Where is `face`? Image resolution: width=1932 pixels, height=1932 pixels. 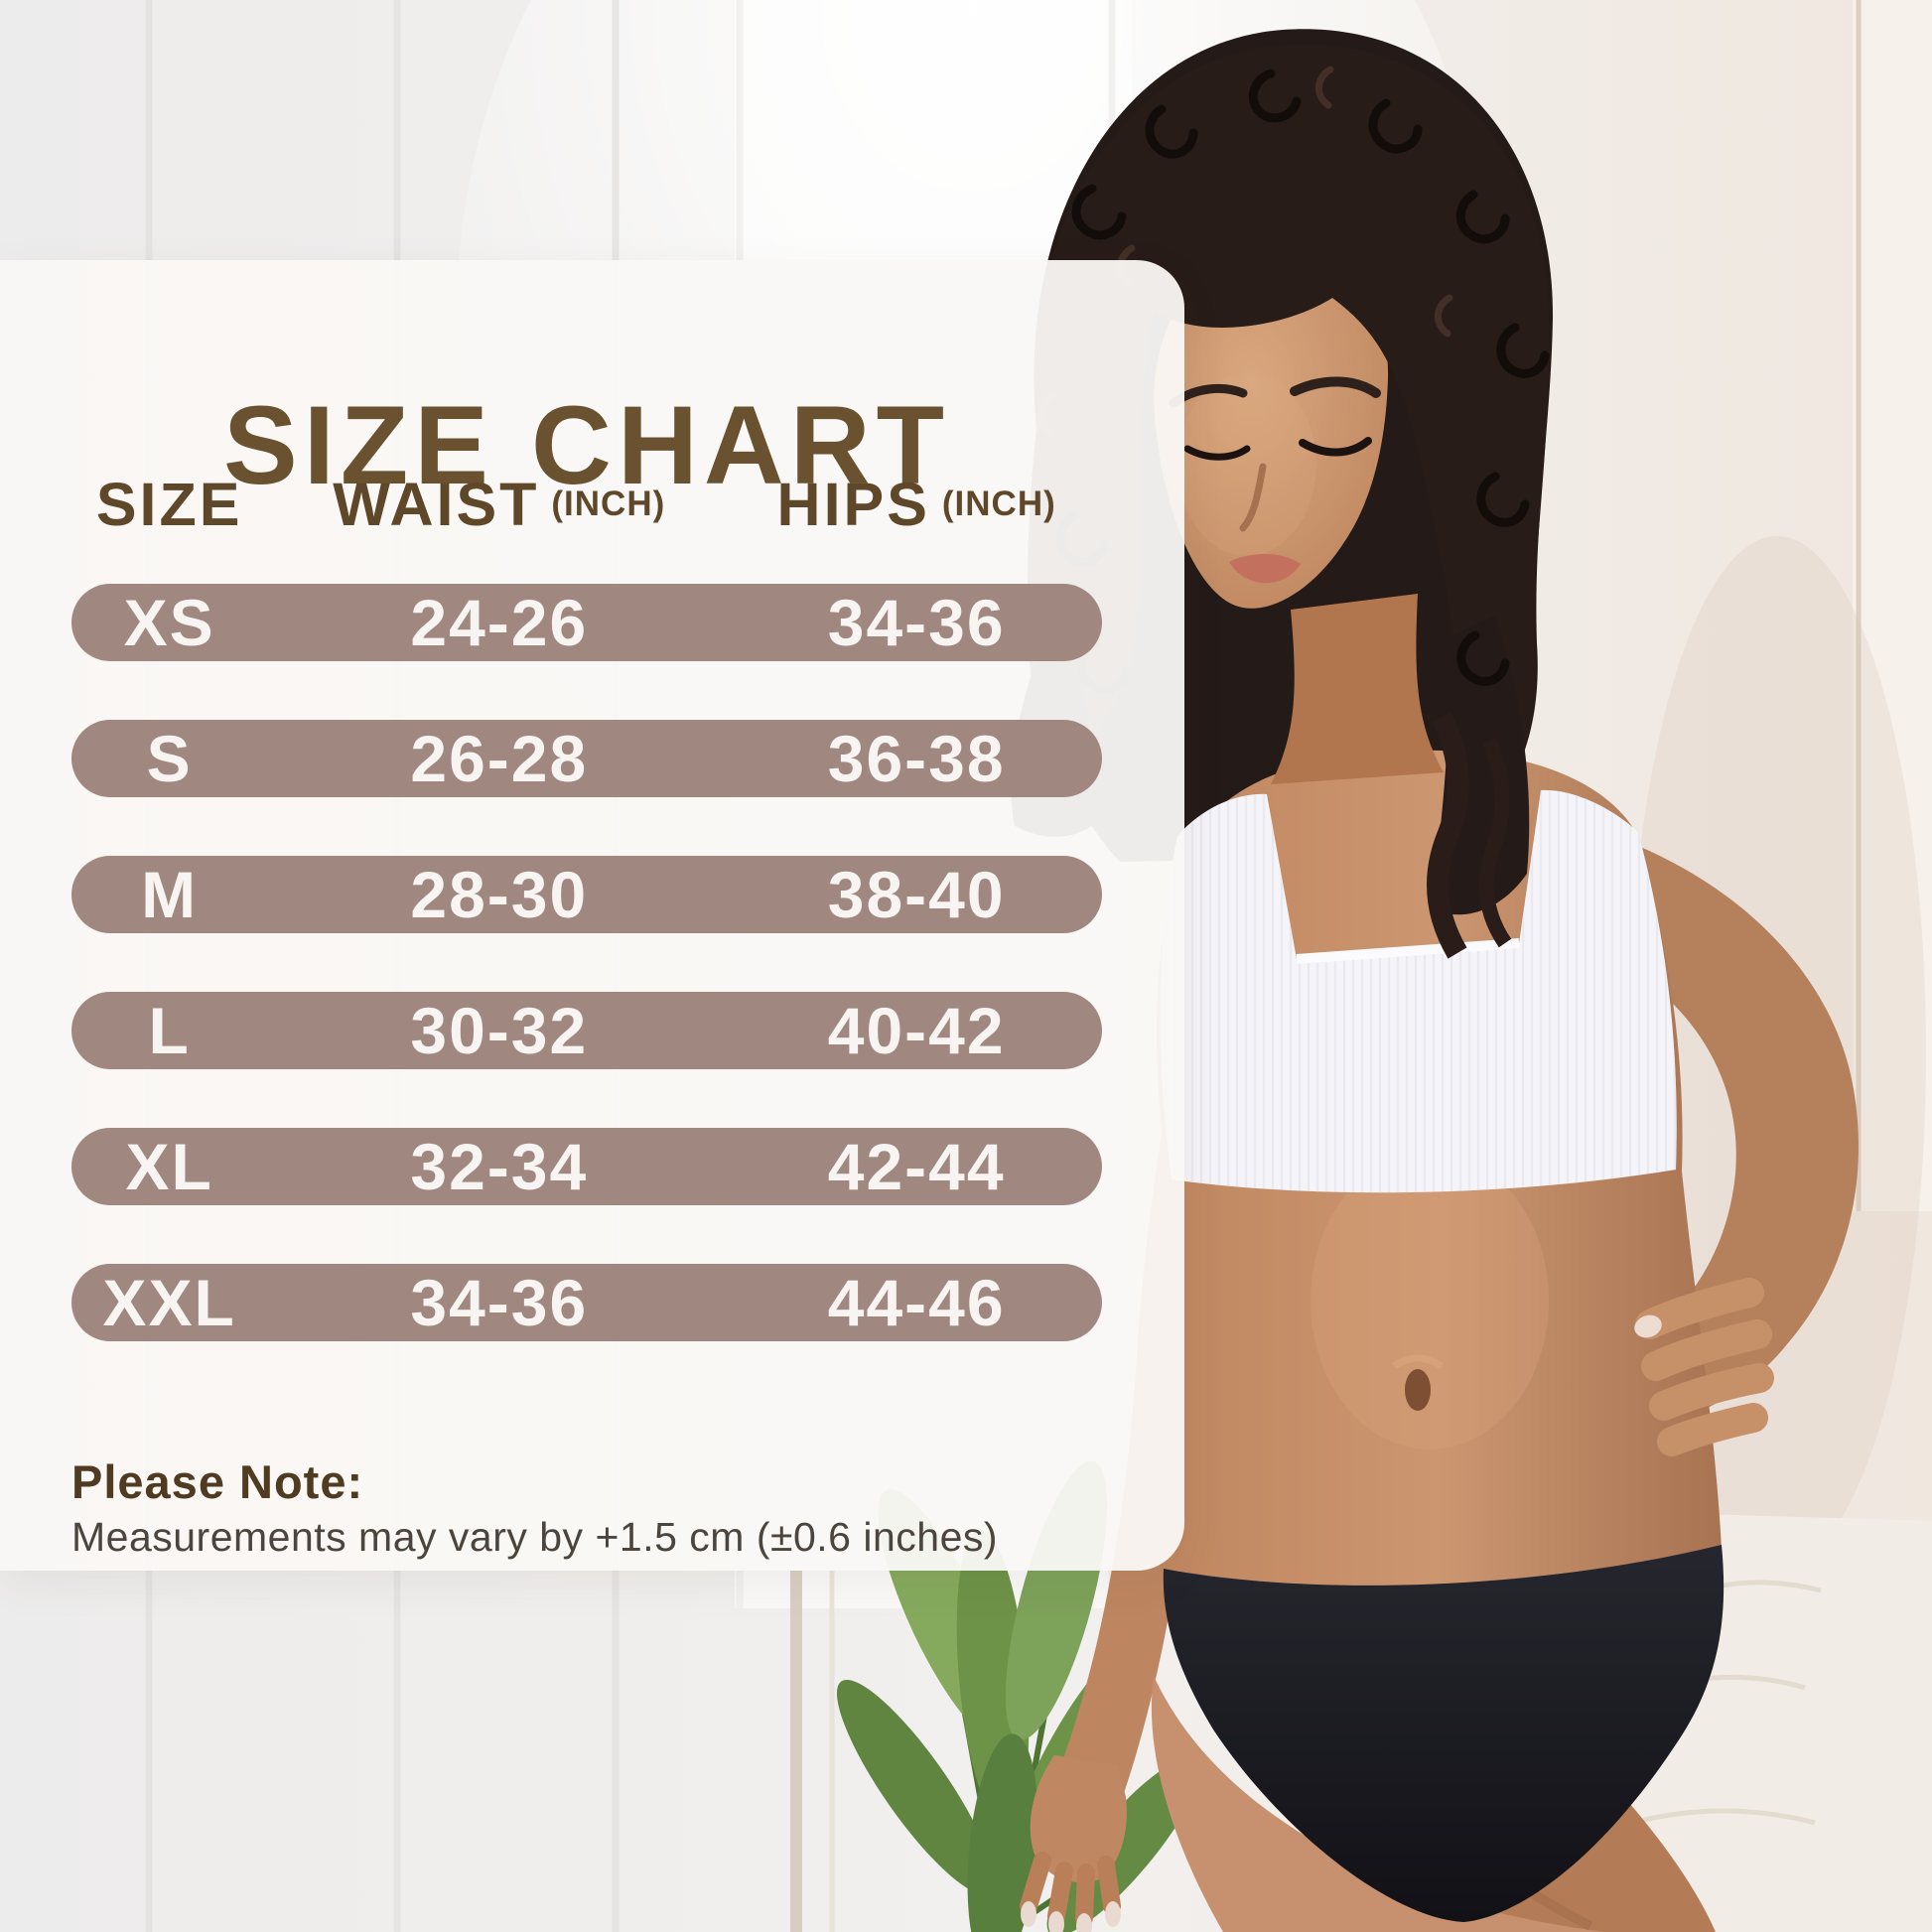
face is located at coordinates (1271, 428).